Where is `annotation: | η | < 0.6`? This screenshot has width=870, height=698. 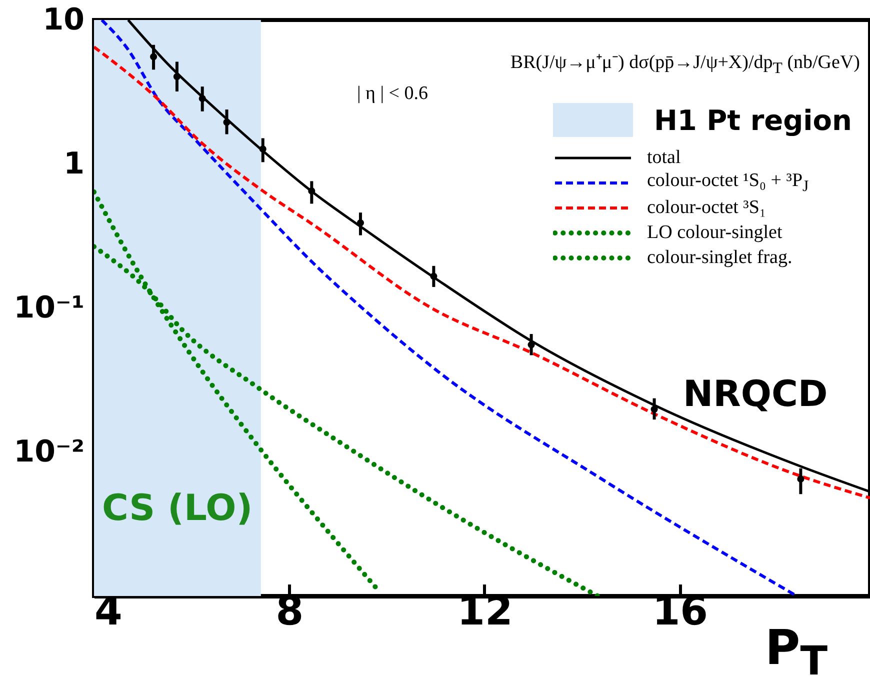
annotation: | η | < 0.6 is located at coordinates (392, 94).